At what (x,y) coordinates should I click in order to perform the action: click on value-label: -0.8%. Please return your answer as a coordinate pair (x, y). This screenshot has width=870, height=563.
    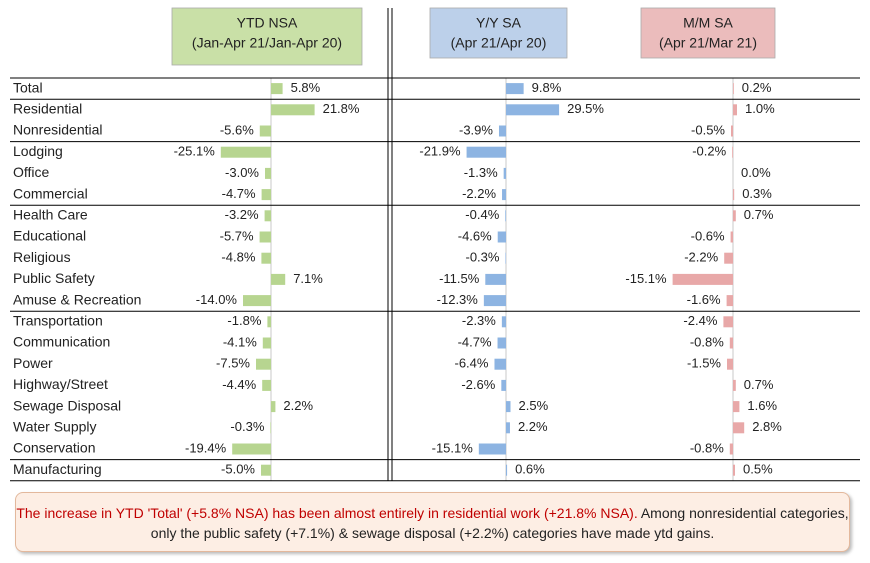
    Looking at the image, I should click on (707, 447).